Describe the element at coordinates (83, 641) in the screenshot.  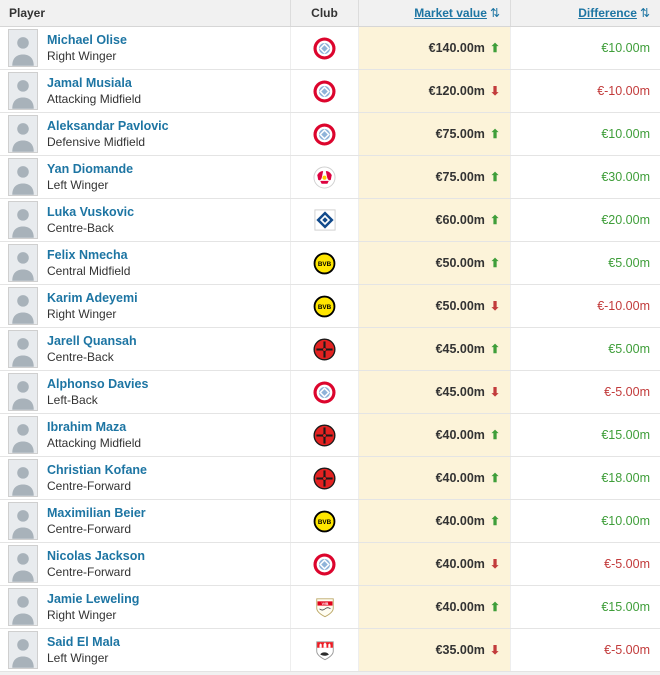
I see `player-name-link: Said El Mala` at that location.